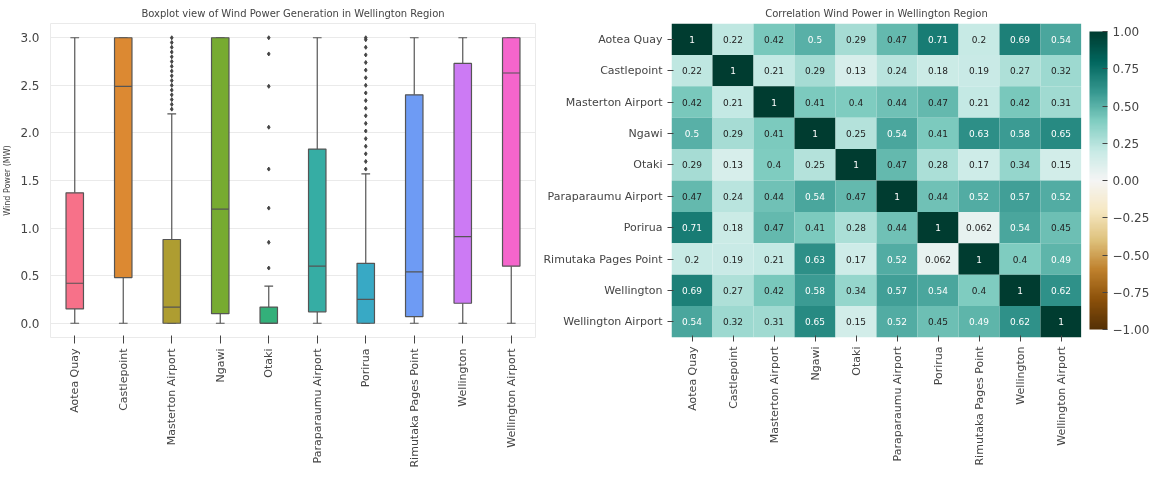 The height and width of the screenshot is (478, 1168). I want to click on y-tick-label: Paraparaumu Airport, so click(605, 196).